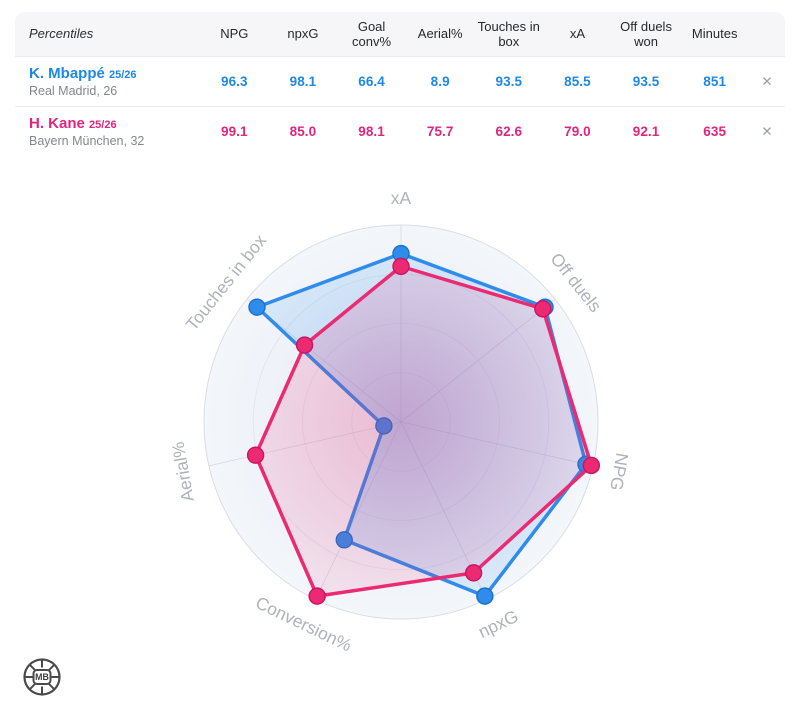  What do you see at coordinates (234, 131) in the screenshot?
I see `stat-value-npg: 99.1` at bounding box center [234, 131].